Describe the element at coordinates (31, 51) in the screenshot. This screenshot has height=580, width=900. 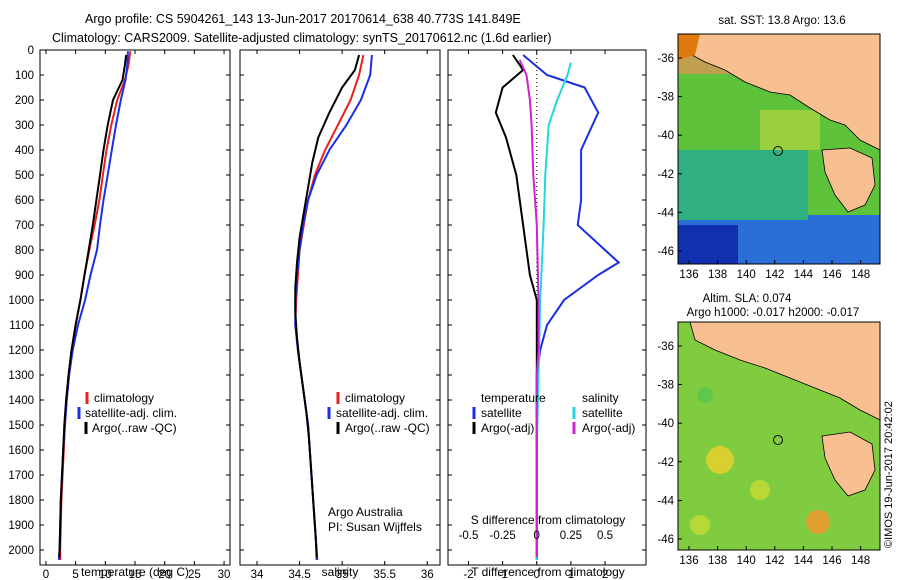
I see `depth-tick-label: 0` at that location.